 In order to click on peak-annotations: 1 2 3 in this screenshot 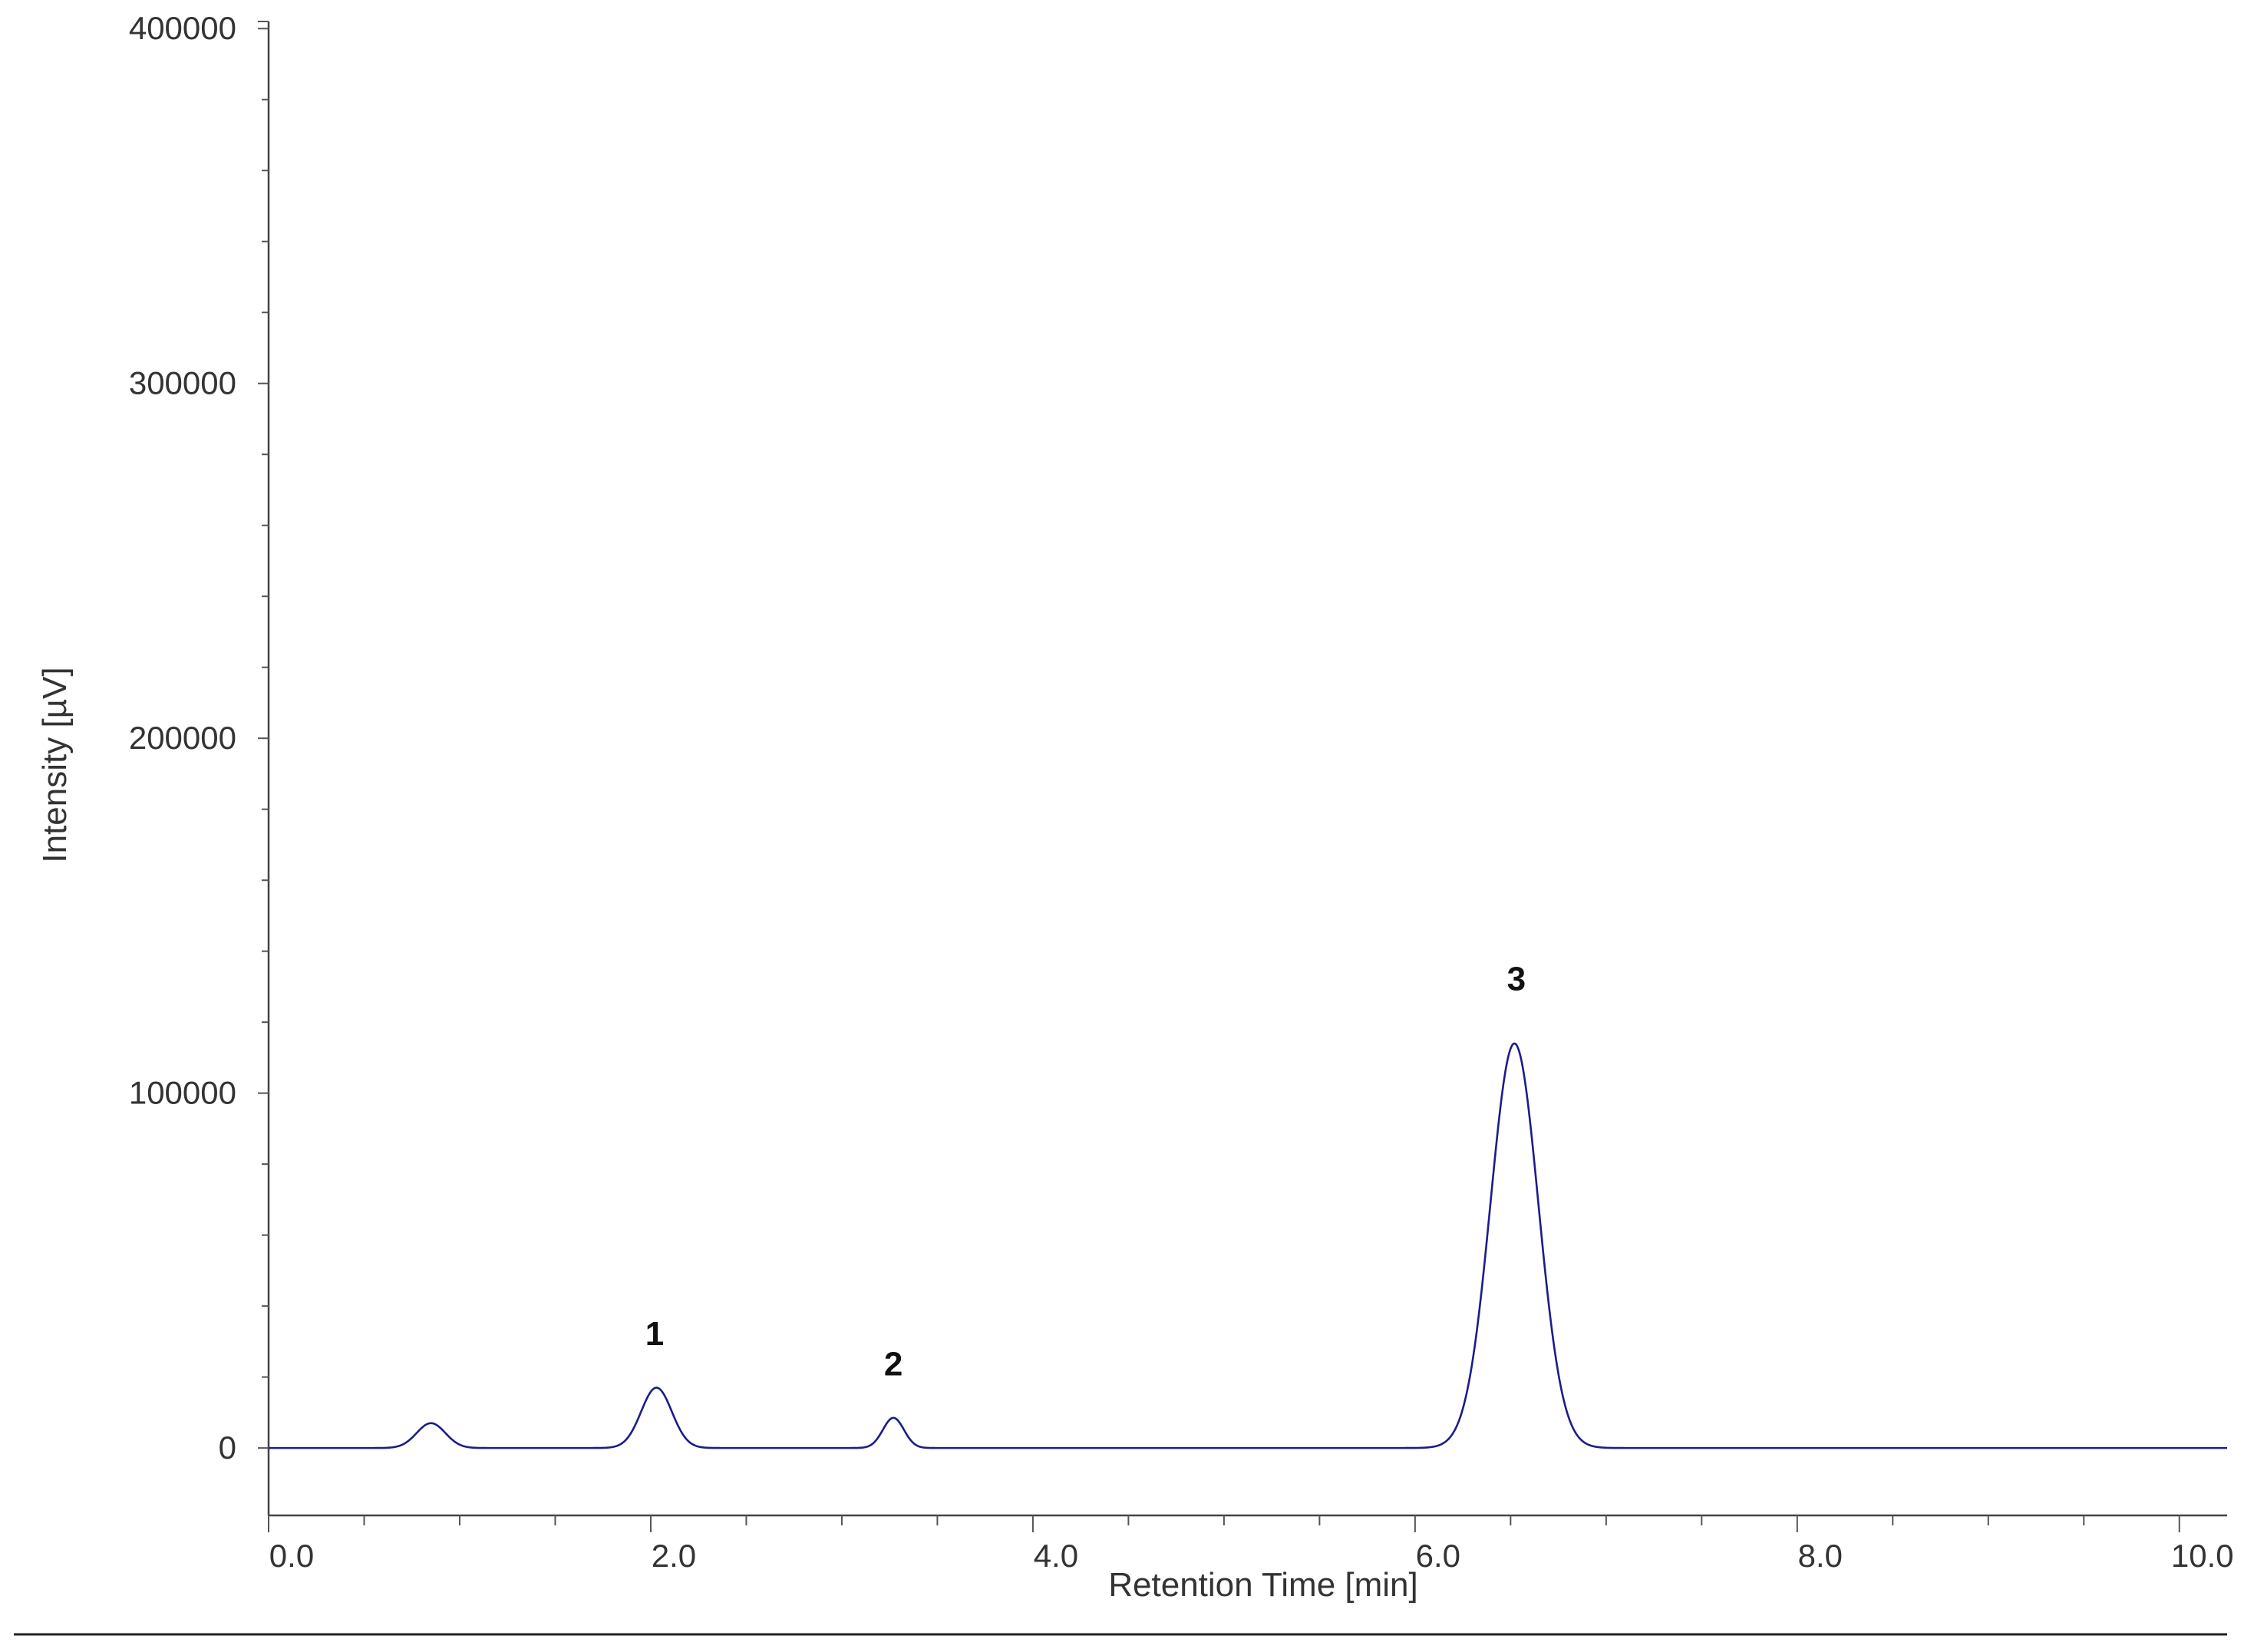, I will do `click(1085, 1172)`.